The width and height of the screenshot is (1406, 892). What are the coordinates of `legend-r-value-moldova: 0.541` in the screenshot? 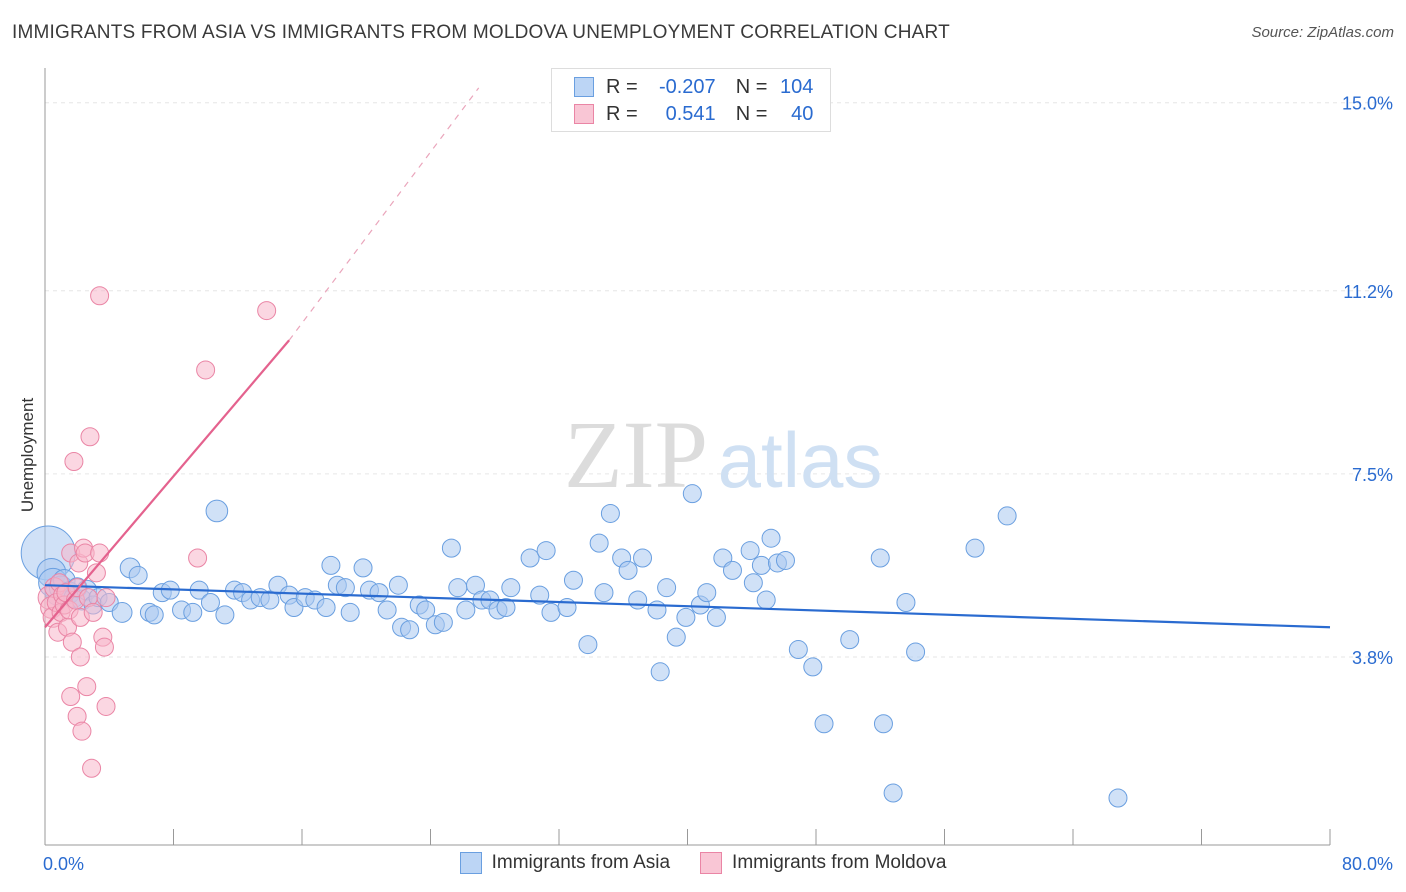 It's located at (690, 113).